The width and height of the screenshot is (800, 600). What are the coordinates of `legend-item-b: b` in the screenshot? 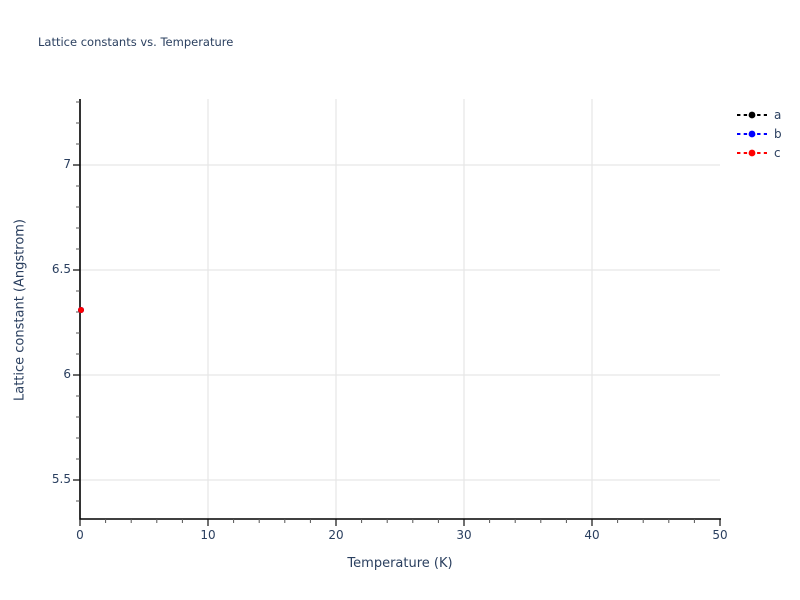 It's located at (759, 134).